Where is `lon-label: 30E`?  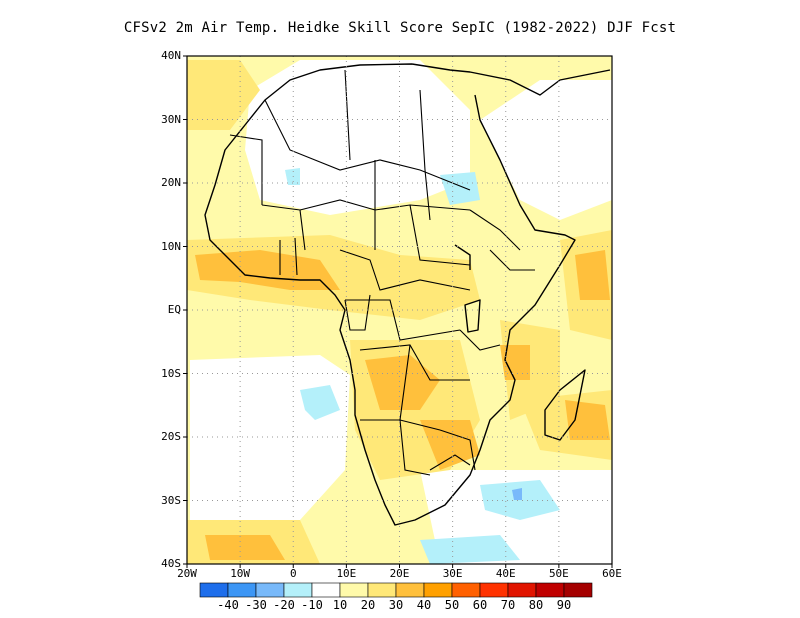
lon-label: 30E is located at coordinates (452, 573).